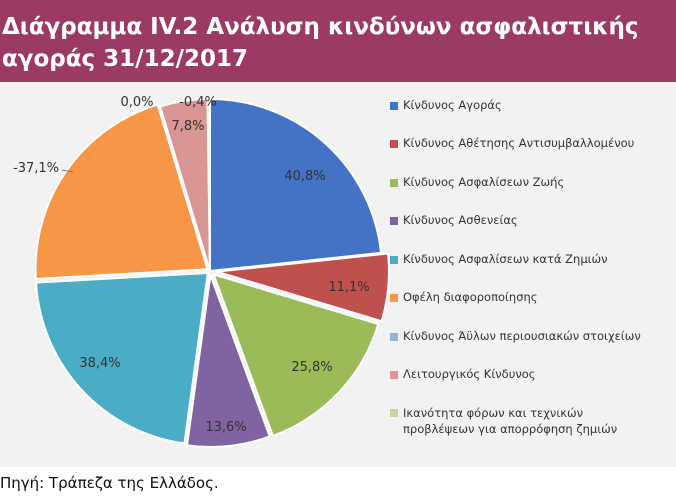 The width and height of the screenshot is (676, 503). What do you see at coordinates (109, 483) in the screenshot?
I see `source-note: Πηγή: Τράπεζα της Ελλάδος.` at bounding box center [109, 483].